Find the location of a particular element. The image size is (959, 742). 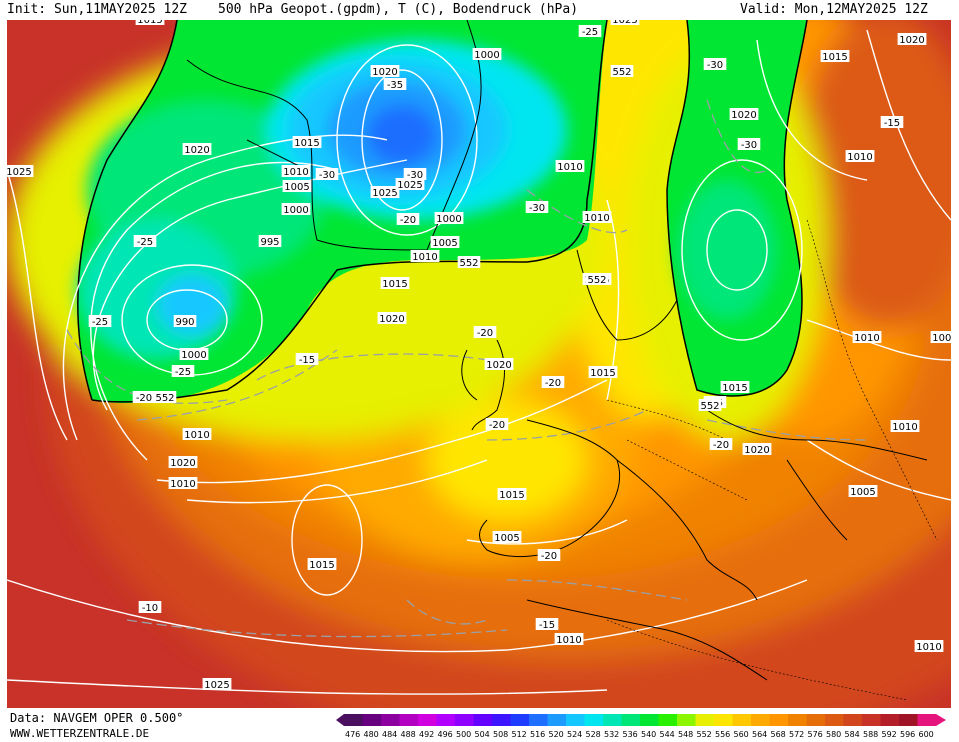

legend-label: 496 is located at coordinates (445, 734).